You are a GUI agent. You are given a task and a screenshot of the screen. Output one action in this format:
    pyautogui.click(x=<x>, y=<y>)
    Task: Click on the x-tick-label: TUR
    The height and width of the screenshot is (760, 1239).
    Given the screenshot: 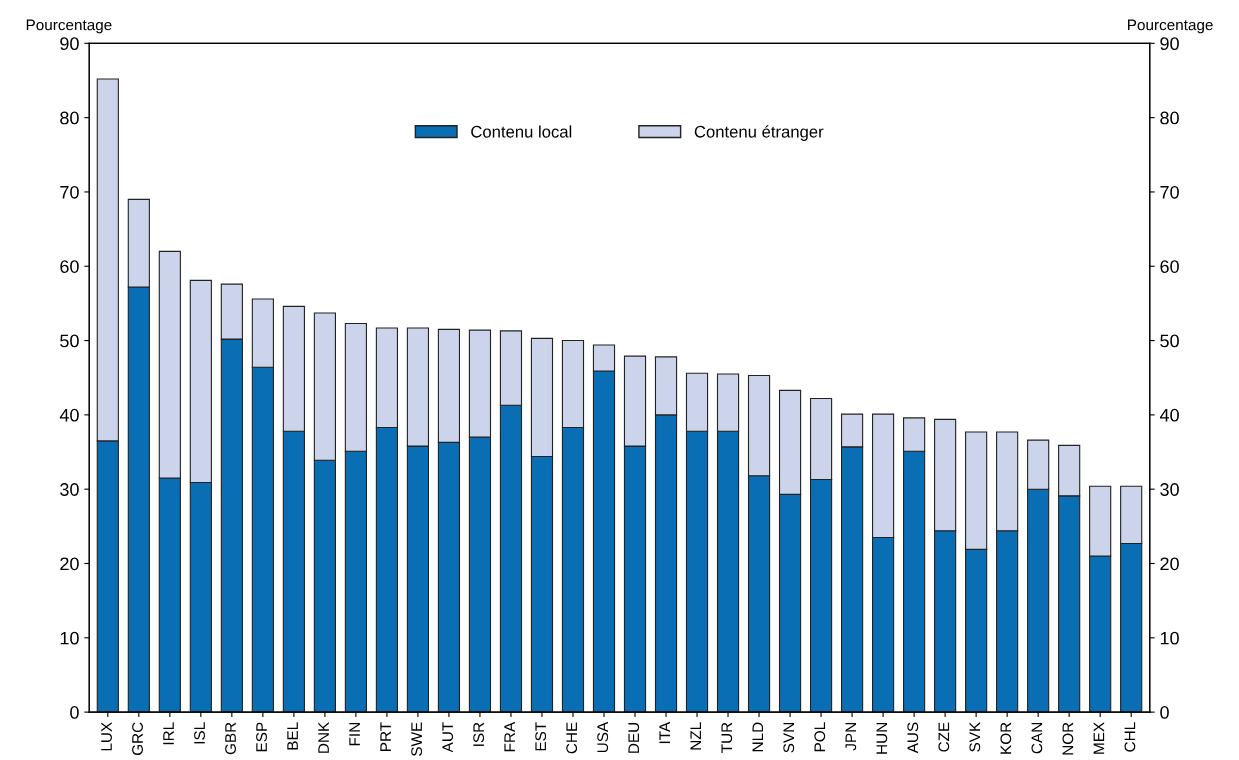 What is the action you would take?
    pyautogui.click(x=727, y=737)
    